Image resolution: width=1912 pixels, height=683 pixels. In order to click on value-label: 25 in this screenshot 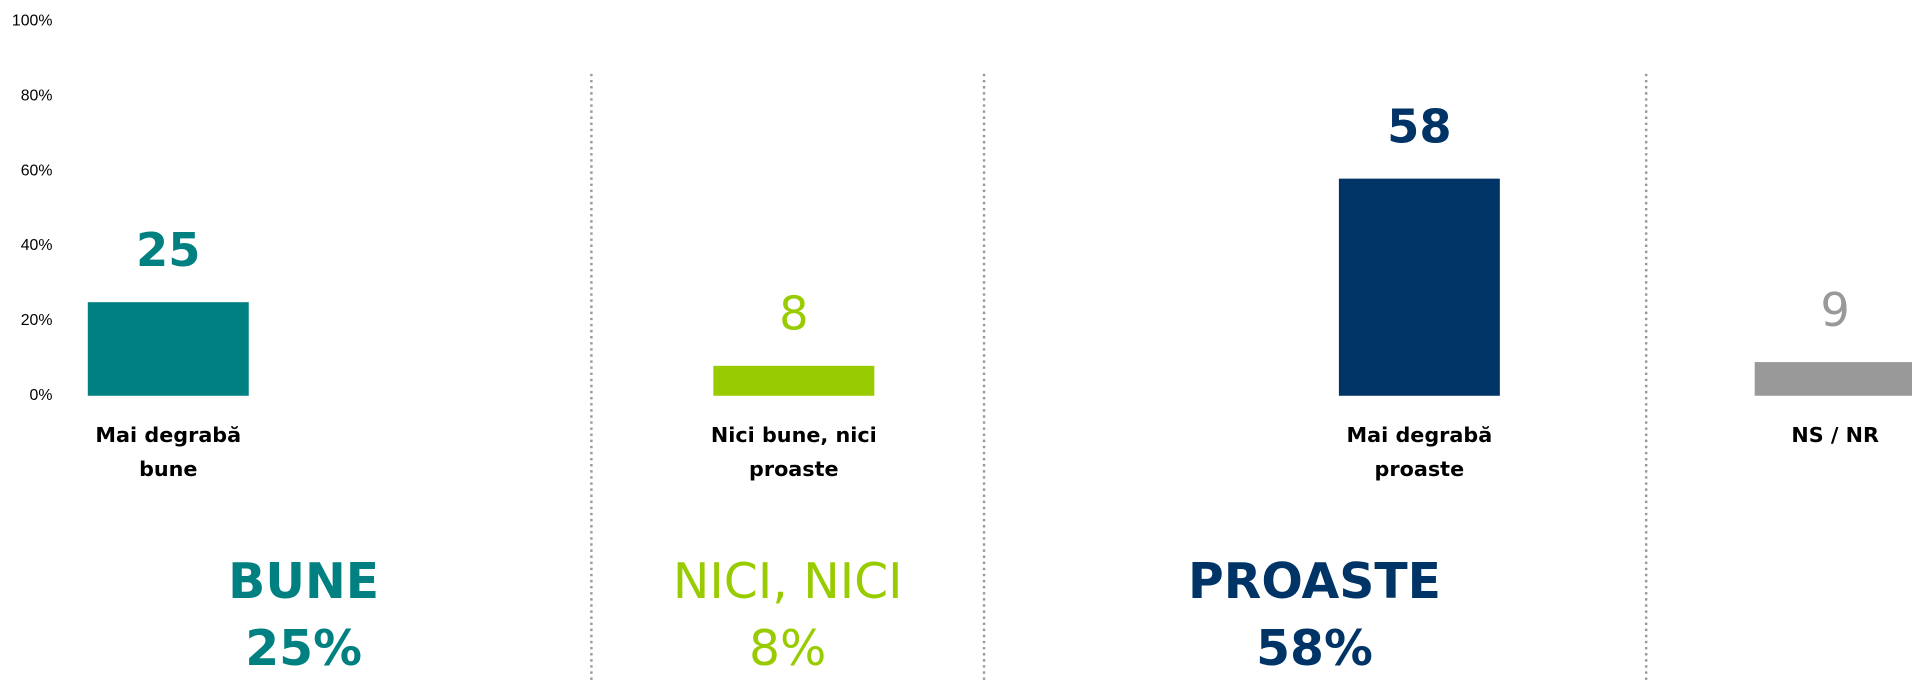, I will do `click(168, 250)`.